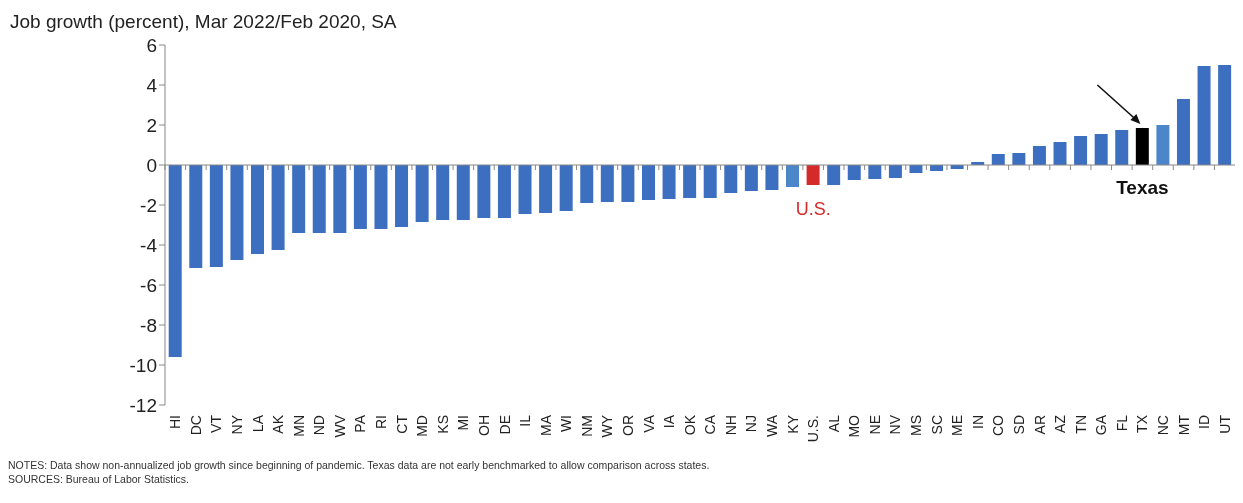 This screenshot has width=1243, height=503. What do you see at coordinates (151, 45) in the screenshot?
I see `y-tick-label: 6` at bounding box center [151, 45].